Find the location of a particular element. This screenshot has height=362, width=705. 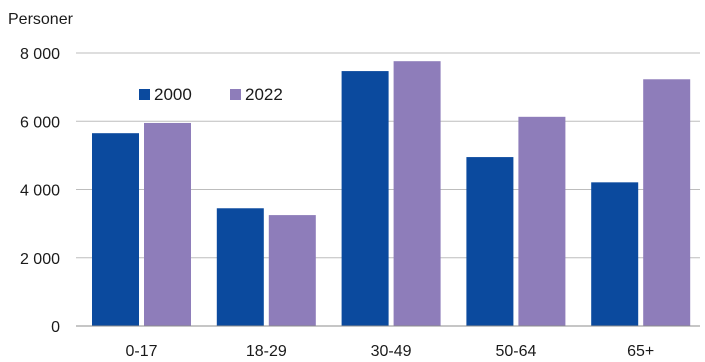

x-tick-label: 0-17 is located at coordinates (141, 351).